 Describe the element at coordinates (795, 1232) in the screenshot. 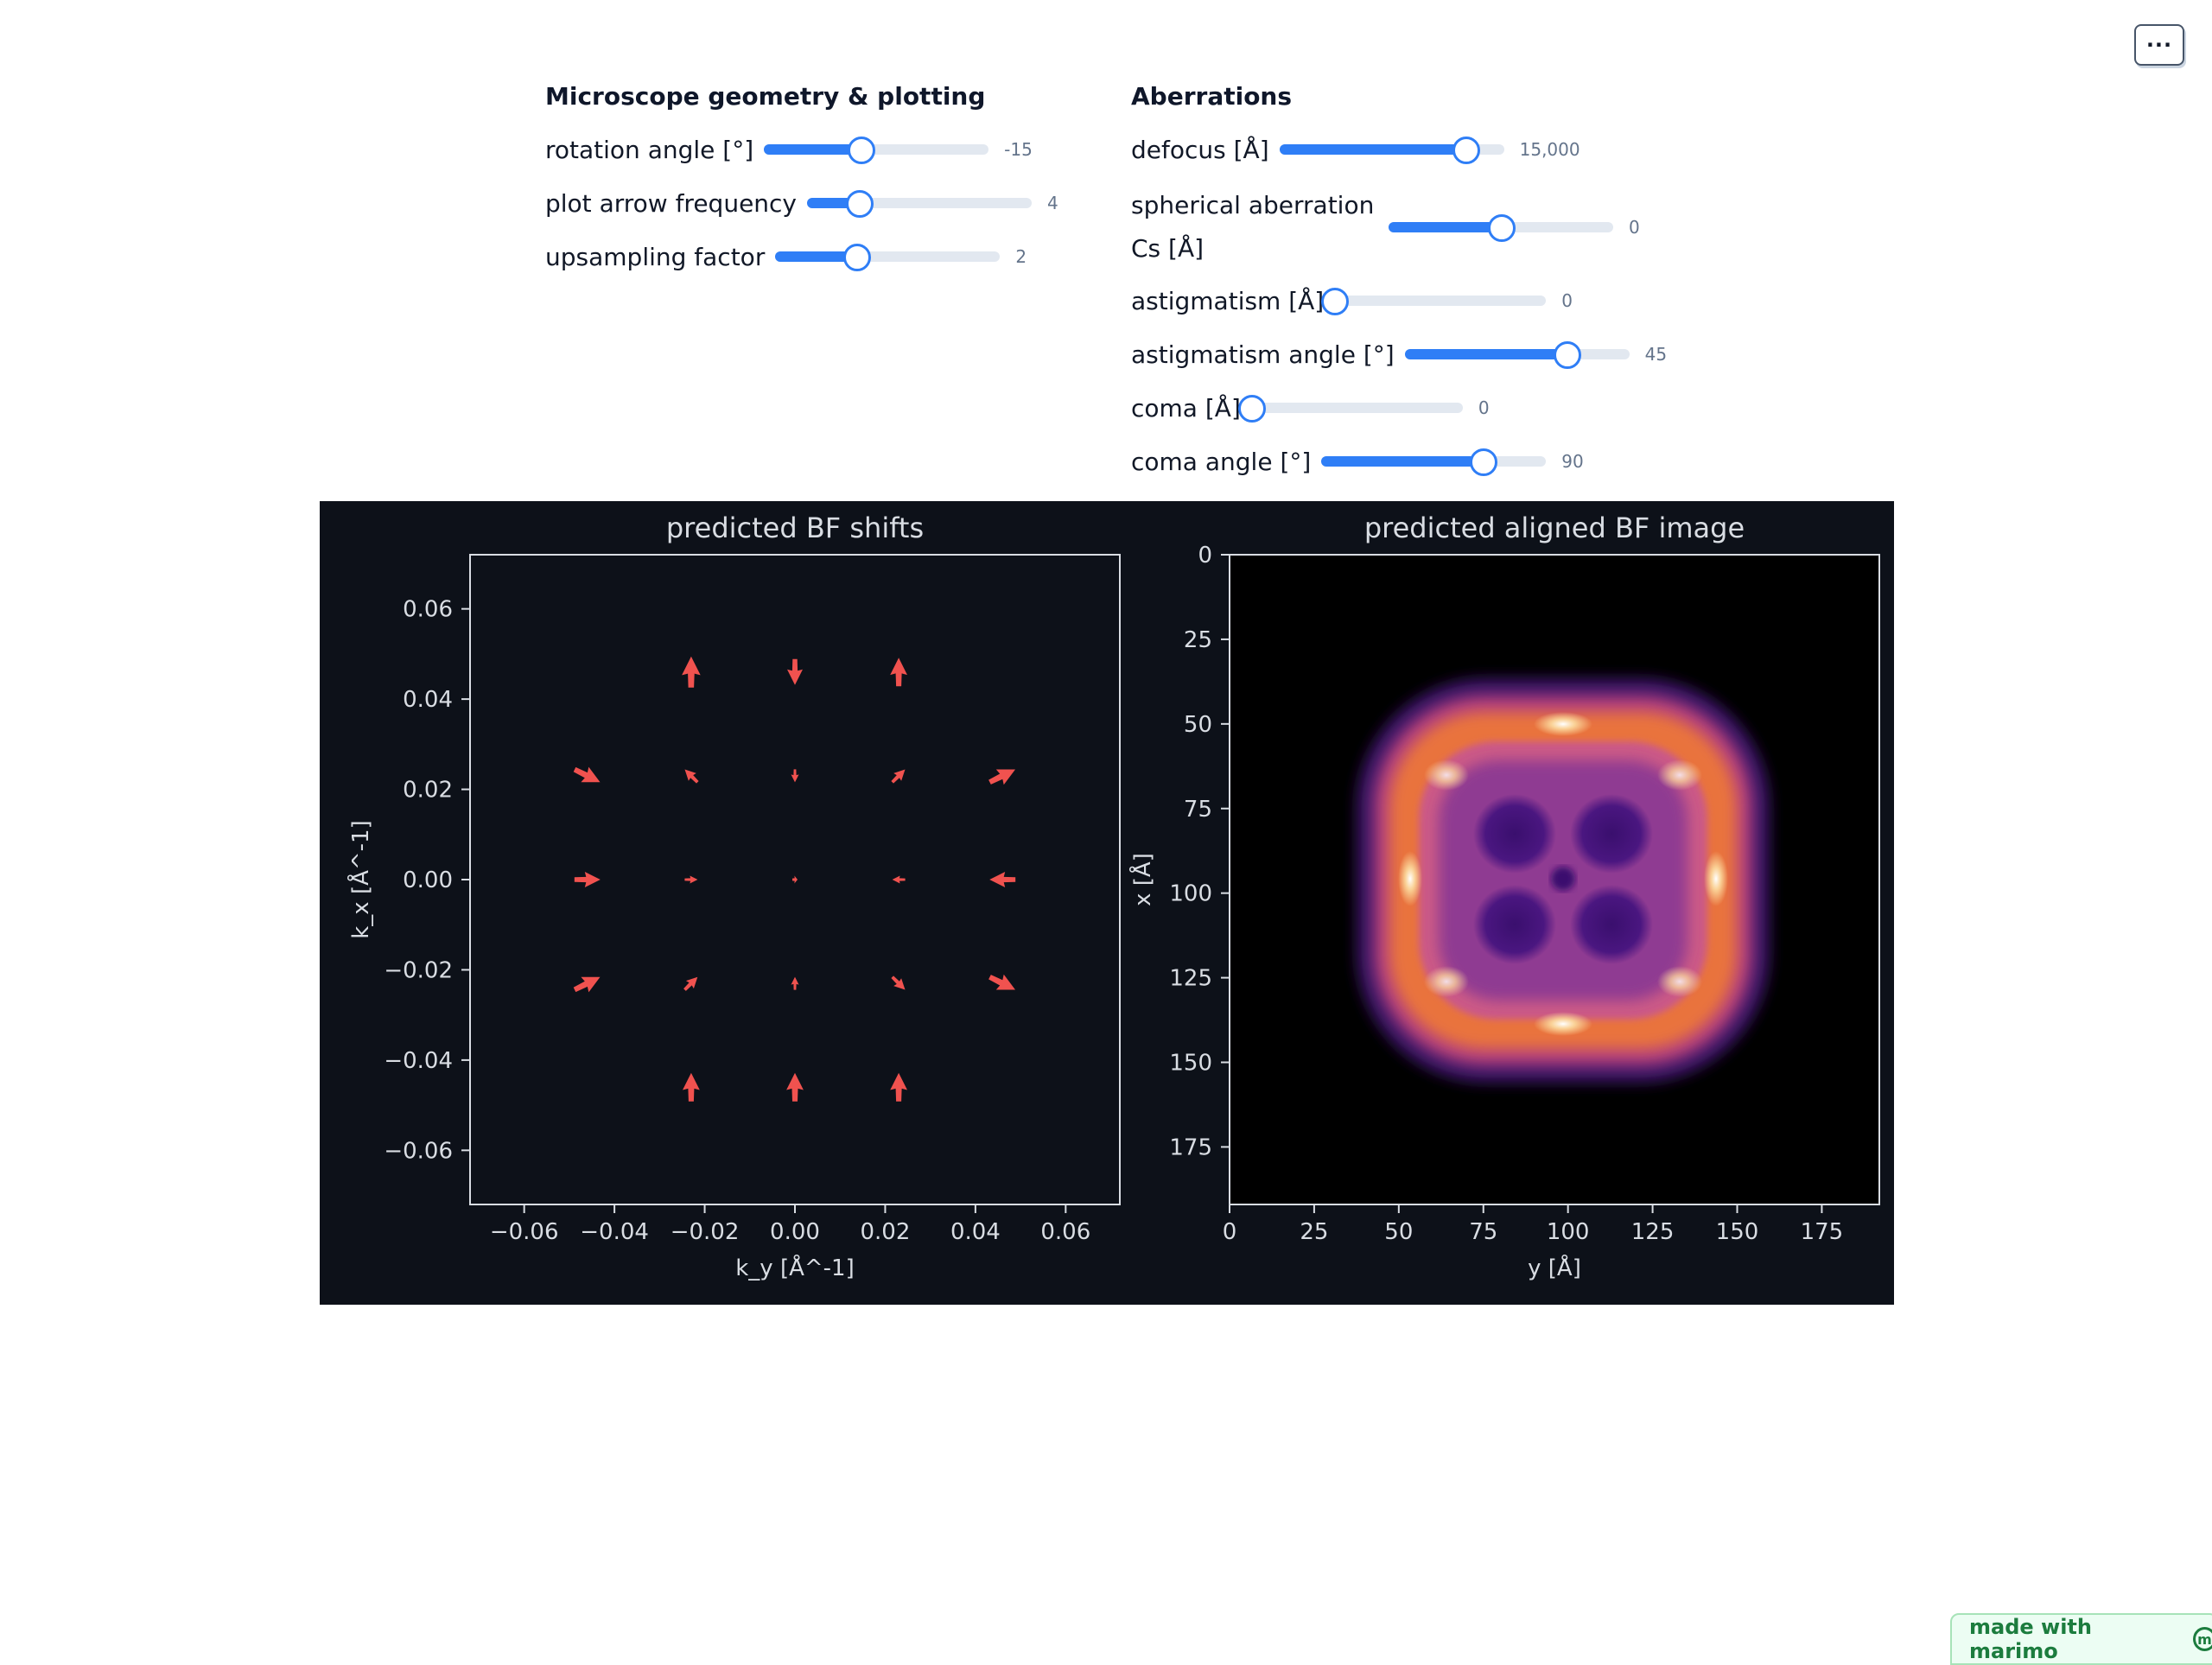

I see `x-tick-label: 0.00` at that location.